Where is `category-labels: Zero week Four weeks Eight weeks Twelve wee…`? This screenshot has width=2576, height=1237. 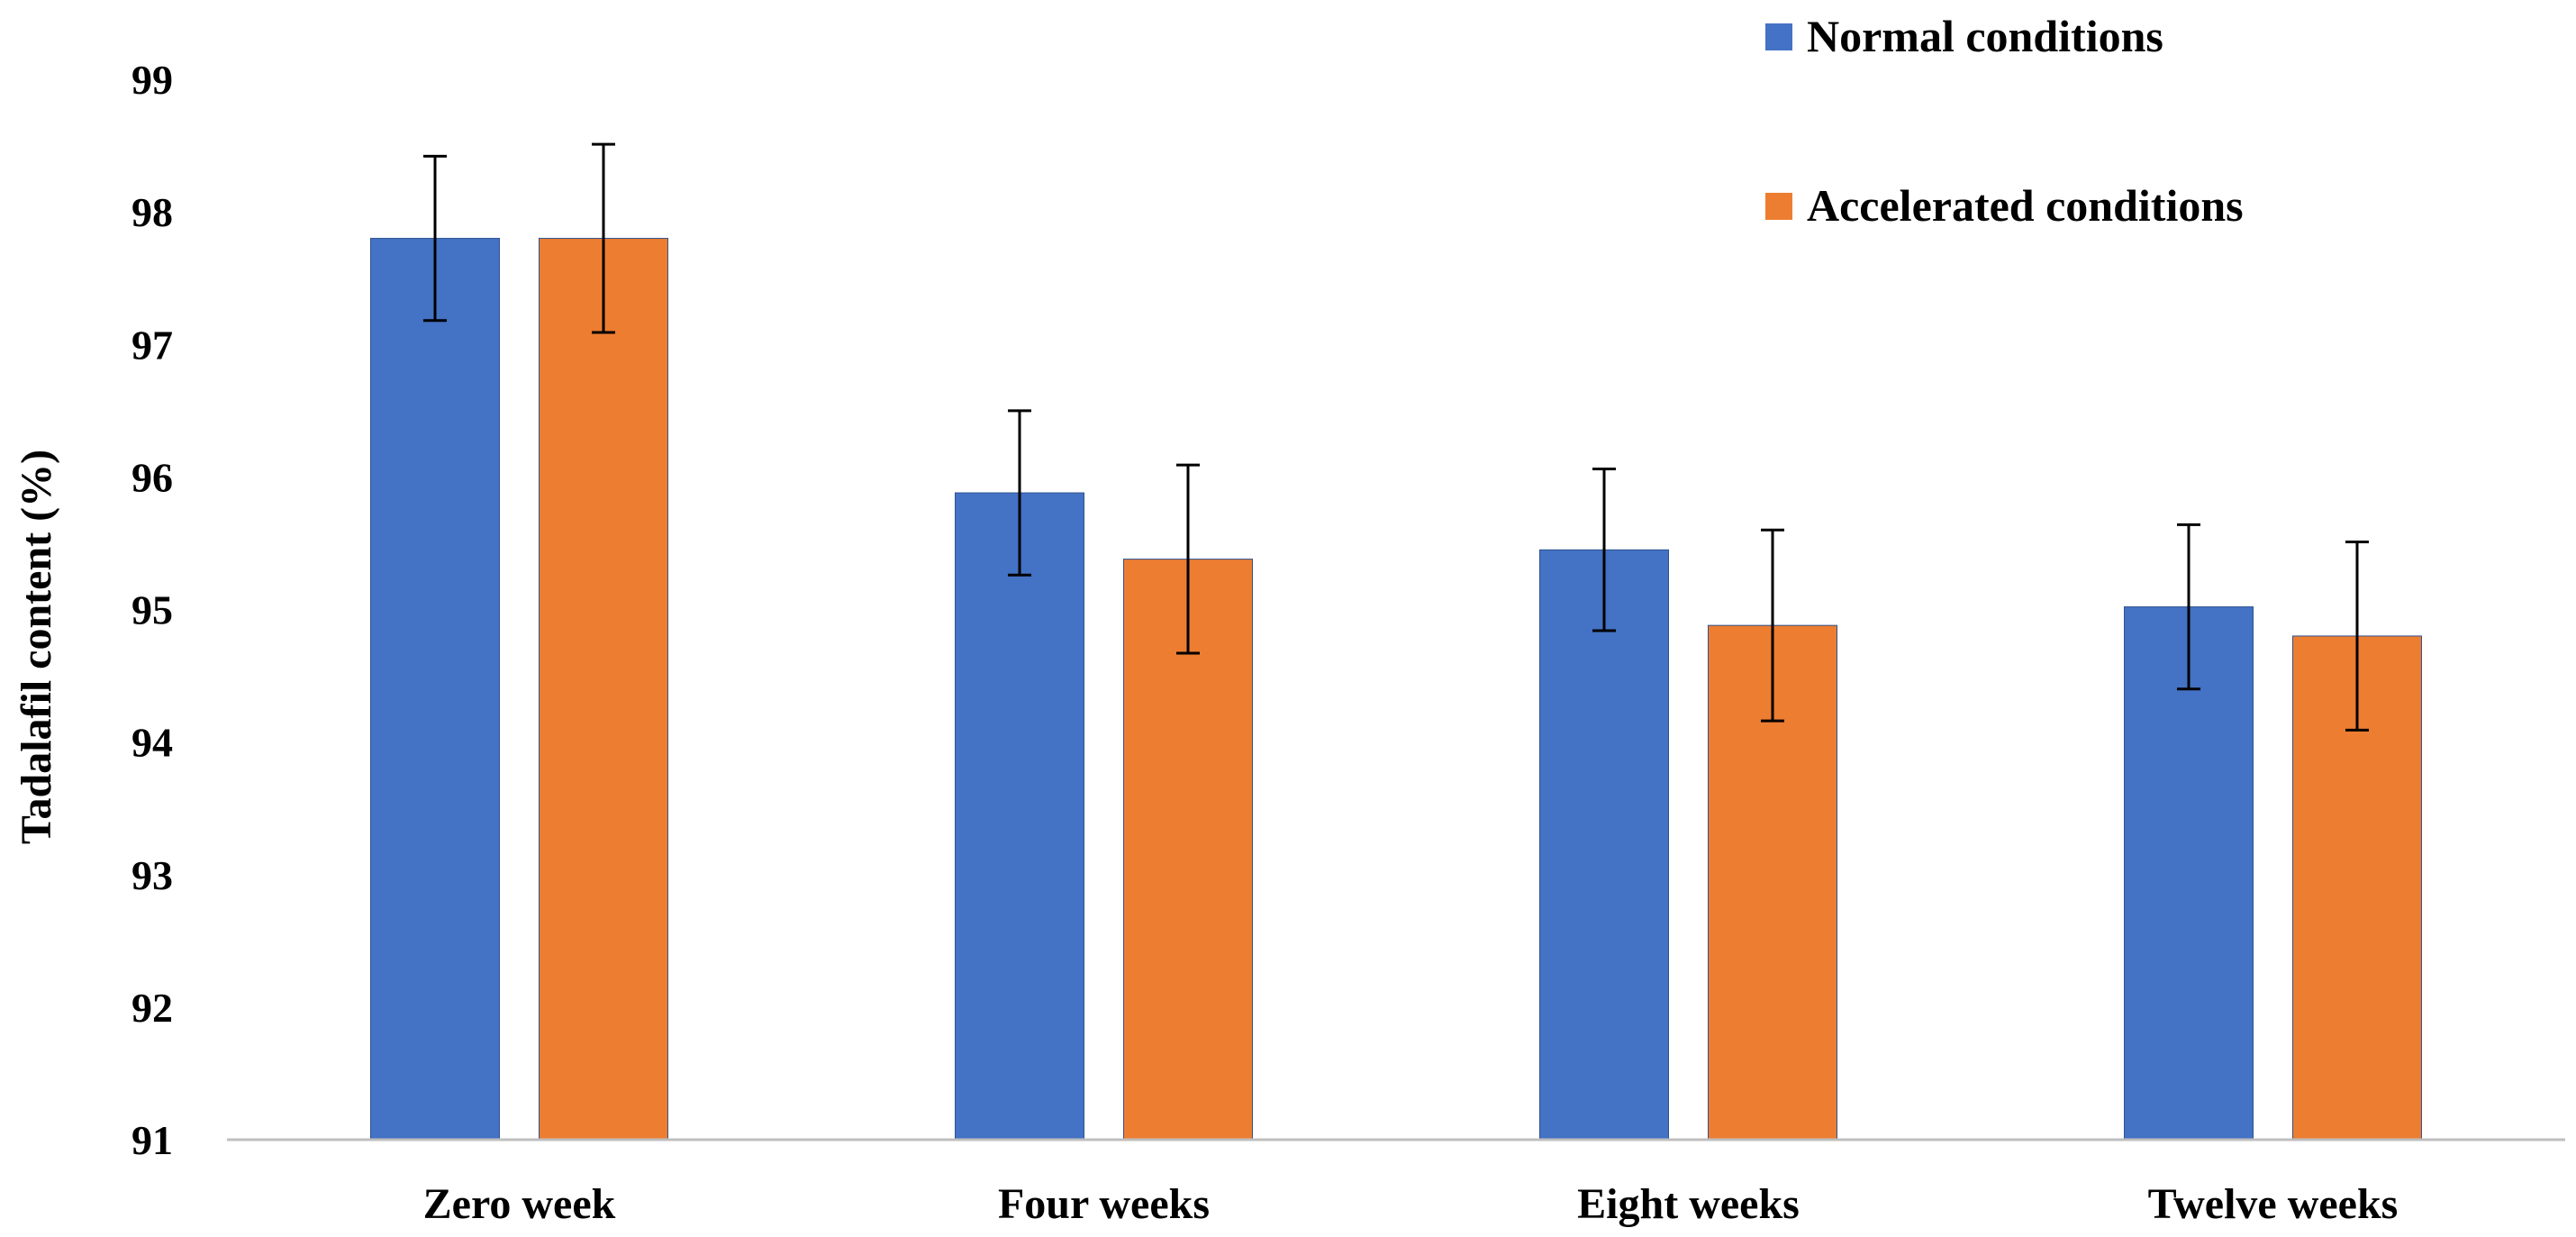
category-labels: Zero week Four weeks Eight weeks Twelve wee… is located at coordinates (1411, 1204).